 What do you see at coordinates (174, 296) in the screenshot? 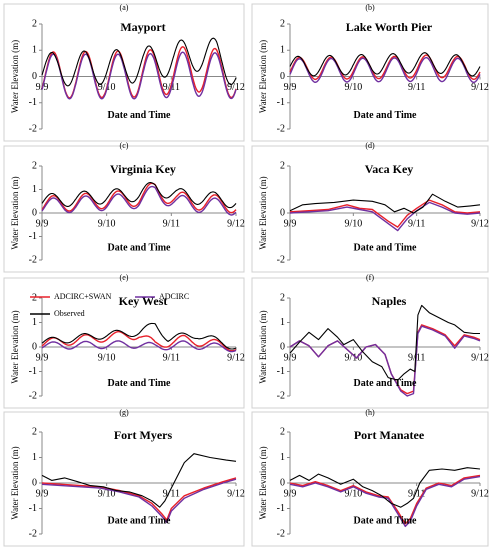
I see `legend-label: ADCIRC` at bounding box center [174, 296].